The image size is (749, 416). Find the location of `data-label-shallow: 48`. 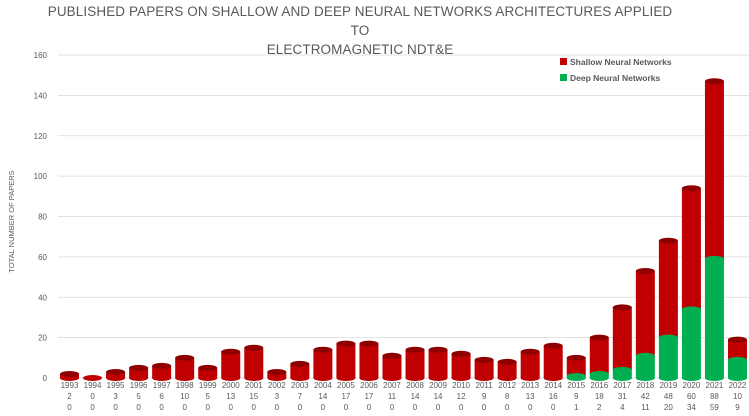

data-label-shallow: 48 is located at coordinates (668, 396).